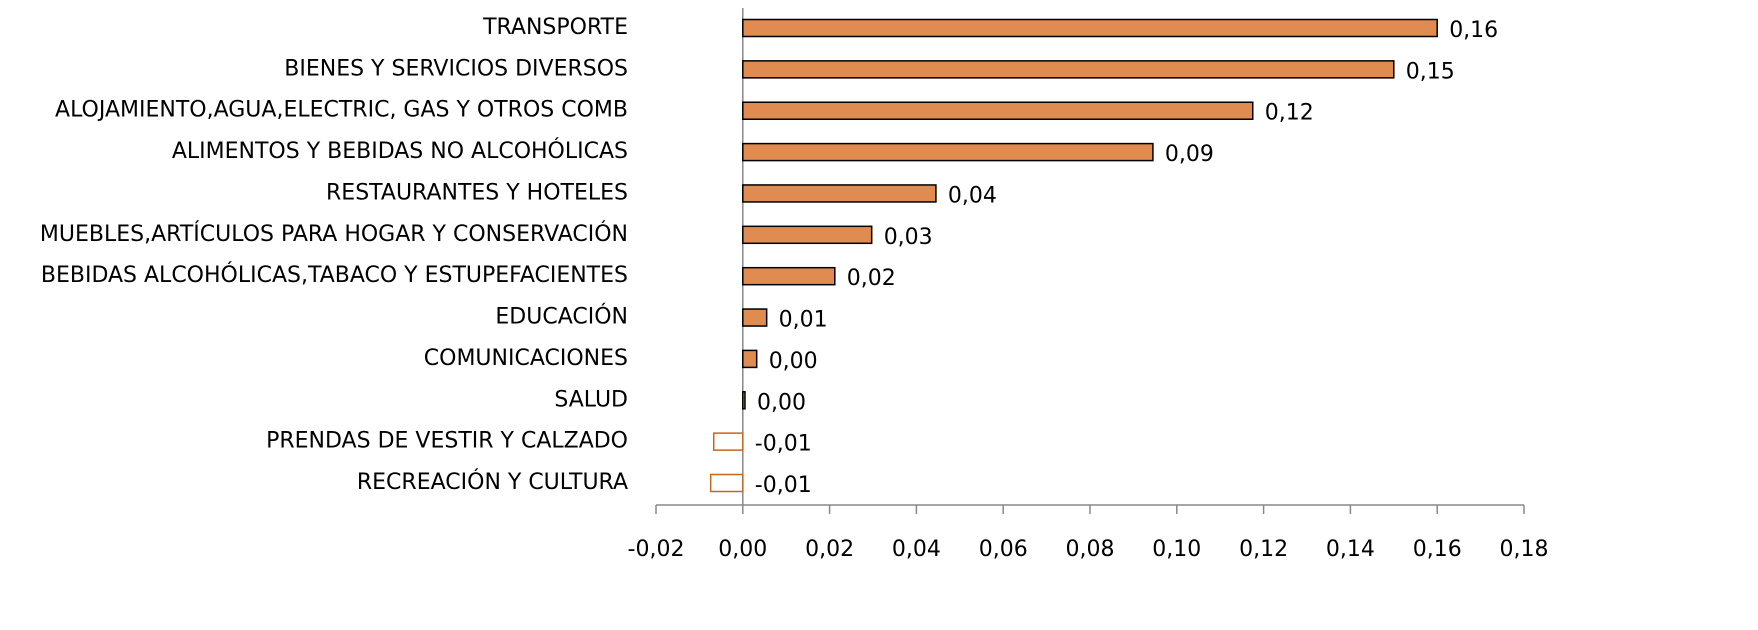 The image size is (1758, 630). What do you see at coordinates (1003, 549) in the screenshot?
I see `x-tick-label: 0,06` at bounding box center [1003, 549].